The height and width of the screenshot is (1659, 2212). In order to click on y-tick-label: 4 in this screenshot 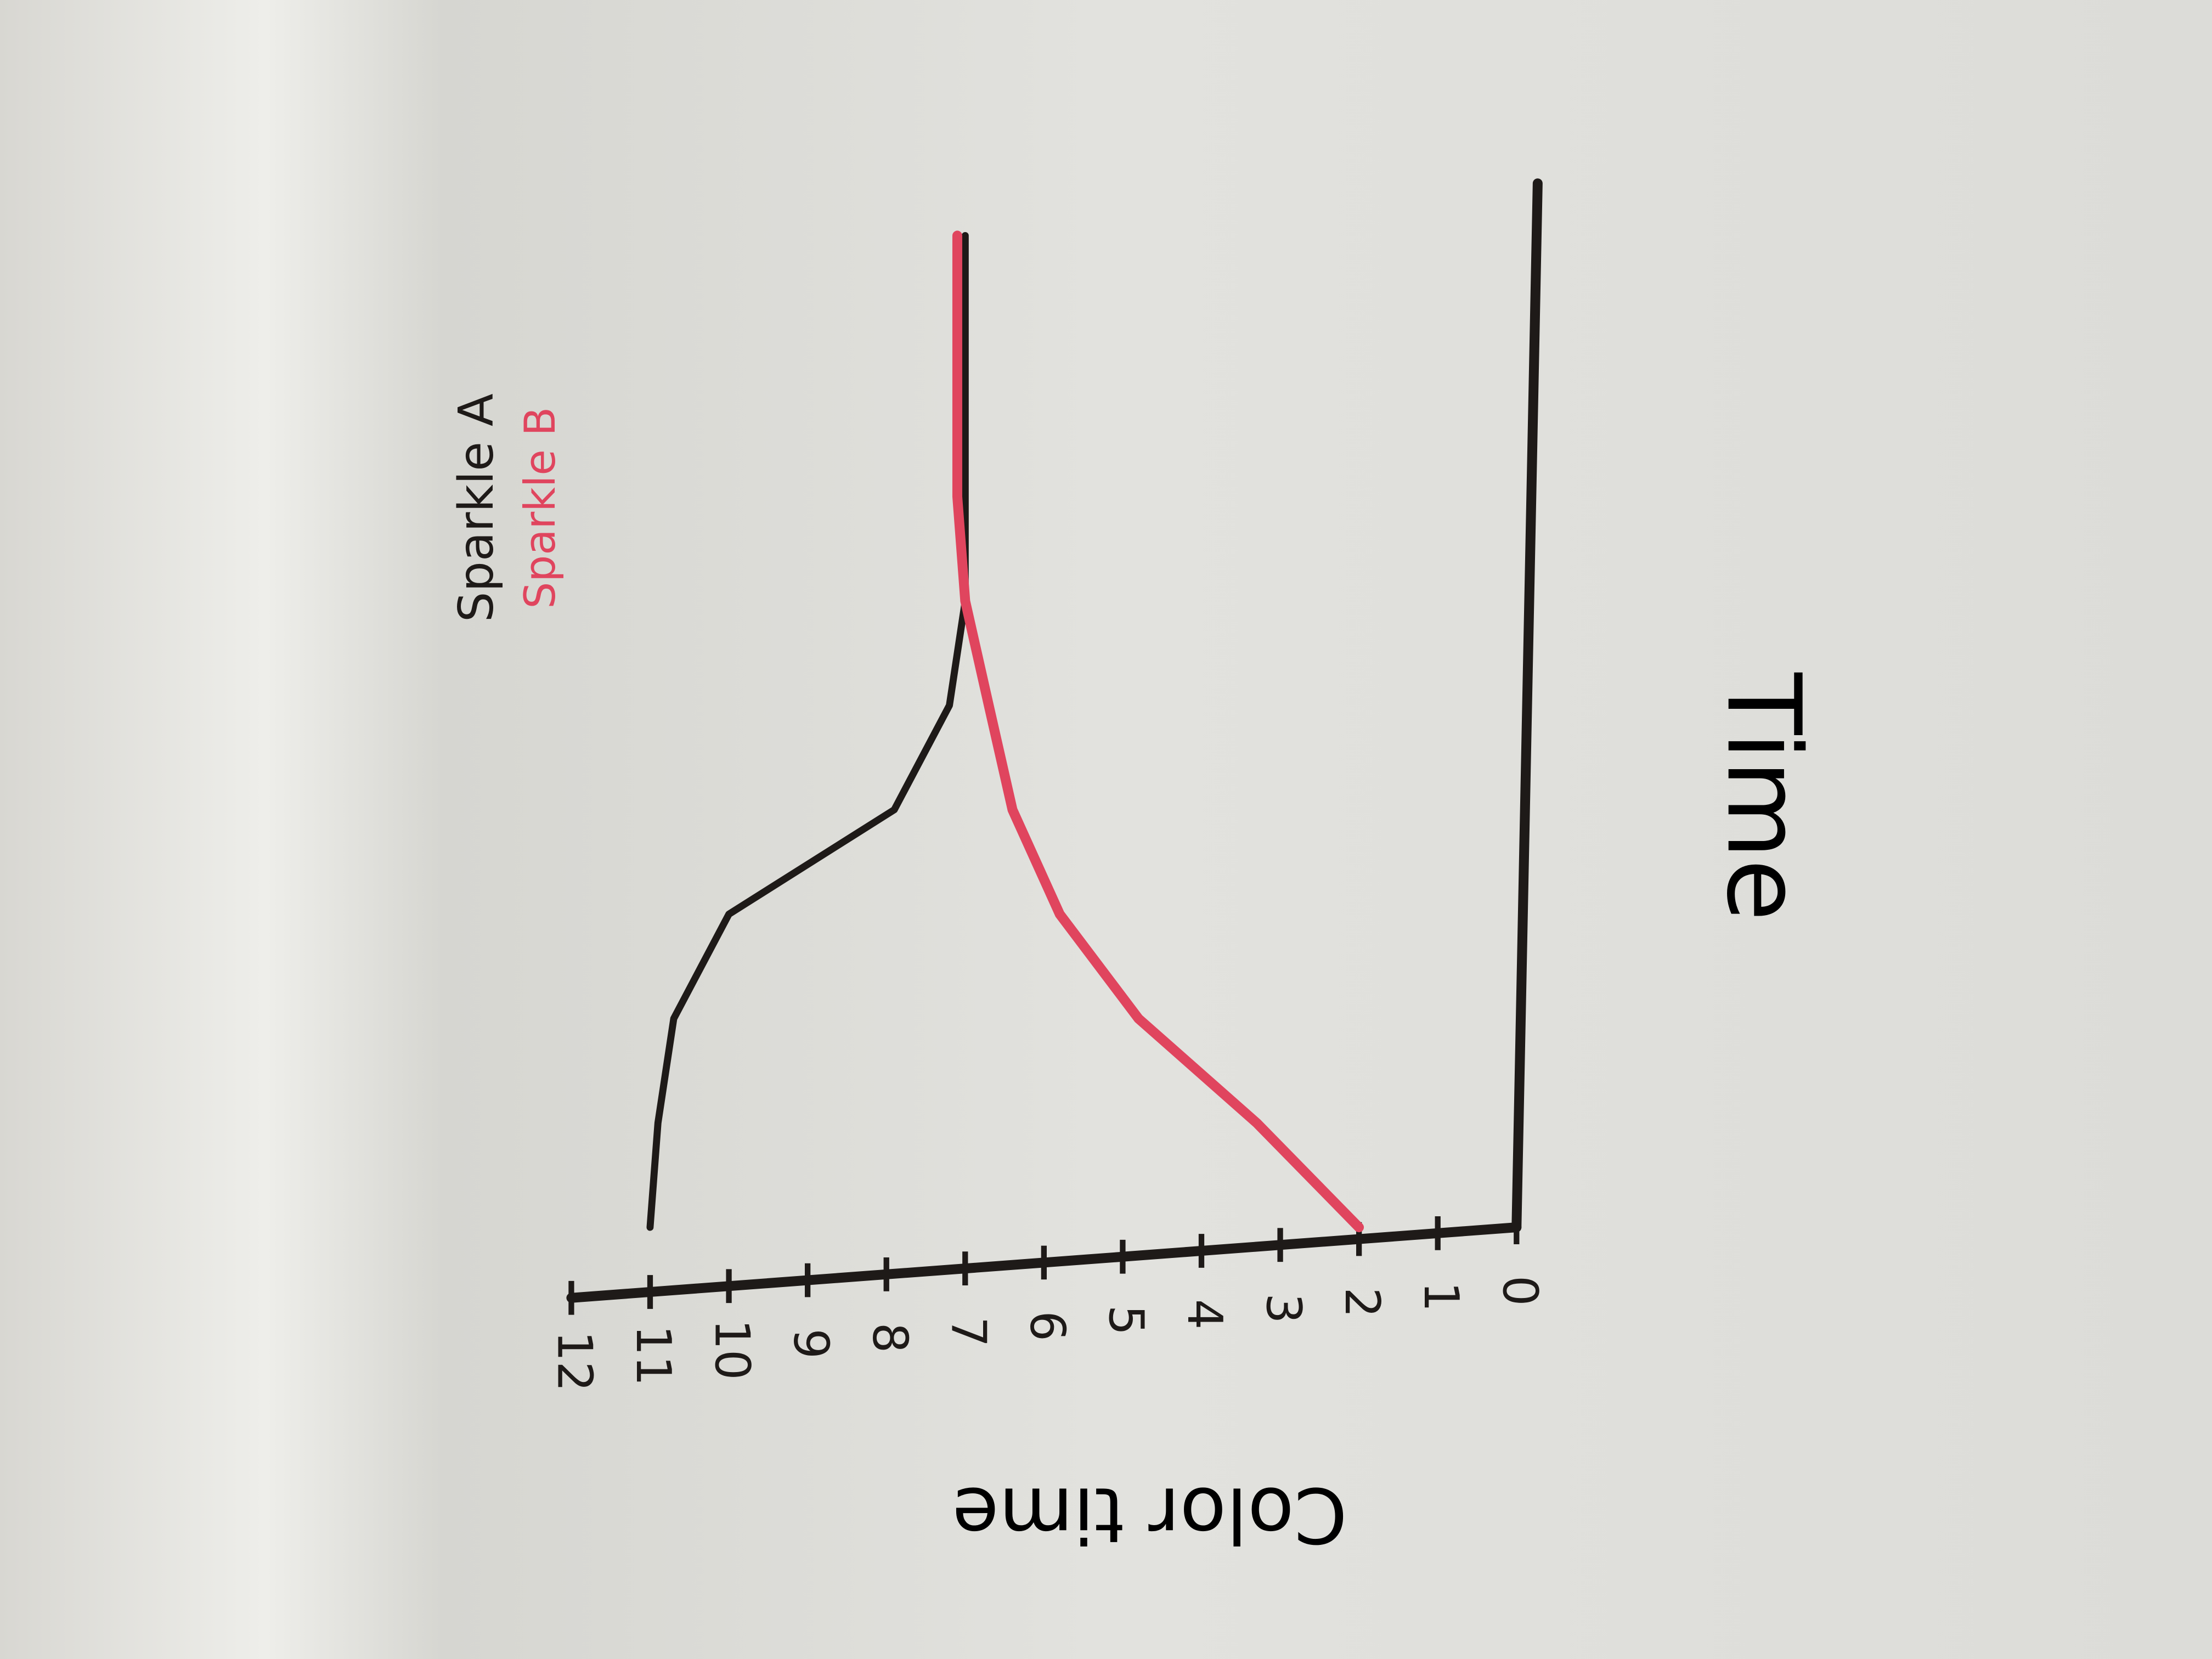, I will do `click(1205, 1314)`.